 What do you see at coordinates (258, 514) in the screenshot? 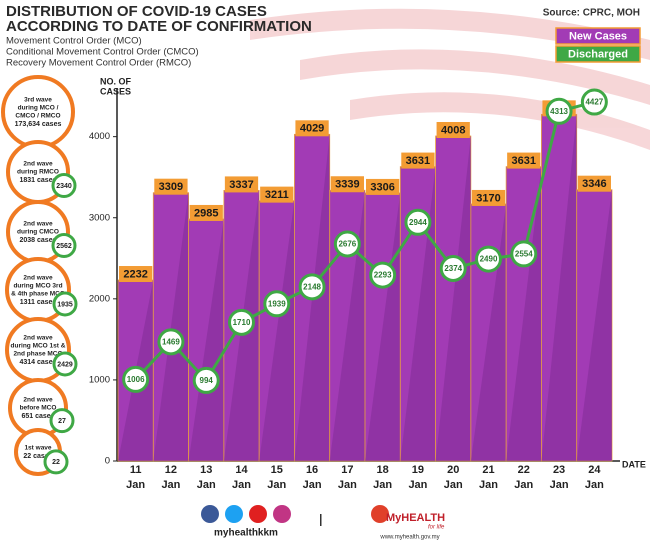
I see `youtube-icon` at bounding box center [258, 514].